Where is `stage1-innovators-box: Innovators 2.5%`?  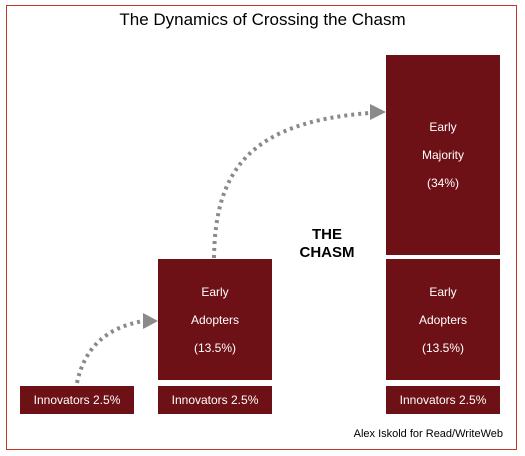
stage1-innovators-box: Innovators 2.5% is located at coordinates (77, 400).